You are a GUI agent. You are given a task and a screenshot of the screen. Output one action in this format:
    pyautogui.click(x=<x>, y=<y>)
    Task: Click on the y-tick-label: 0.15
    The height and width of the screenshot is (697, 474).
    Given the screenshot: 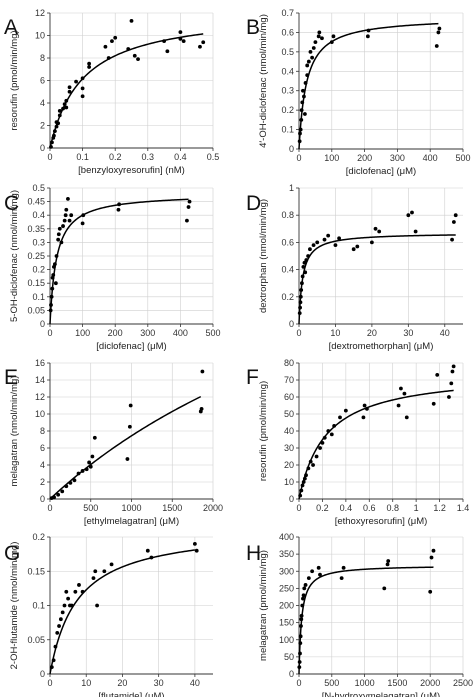 What is the action you would take?
    pyautogui.click(x=36, y=571)
    